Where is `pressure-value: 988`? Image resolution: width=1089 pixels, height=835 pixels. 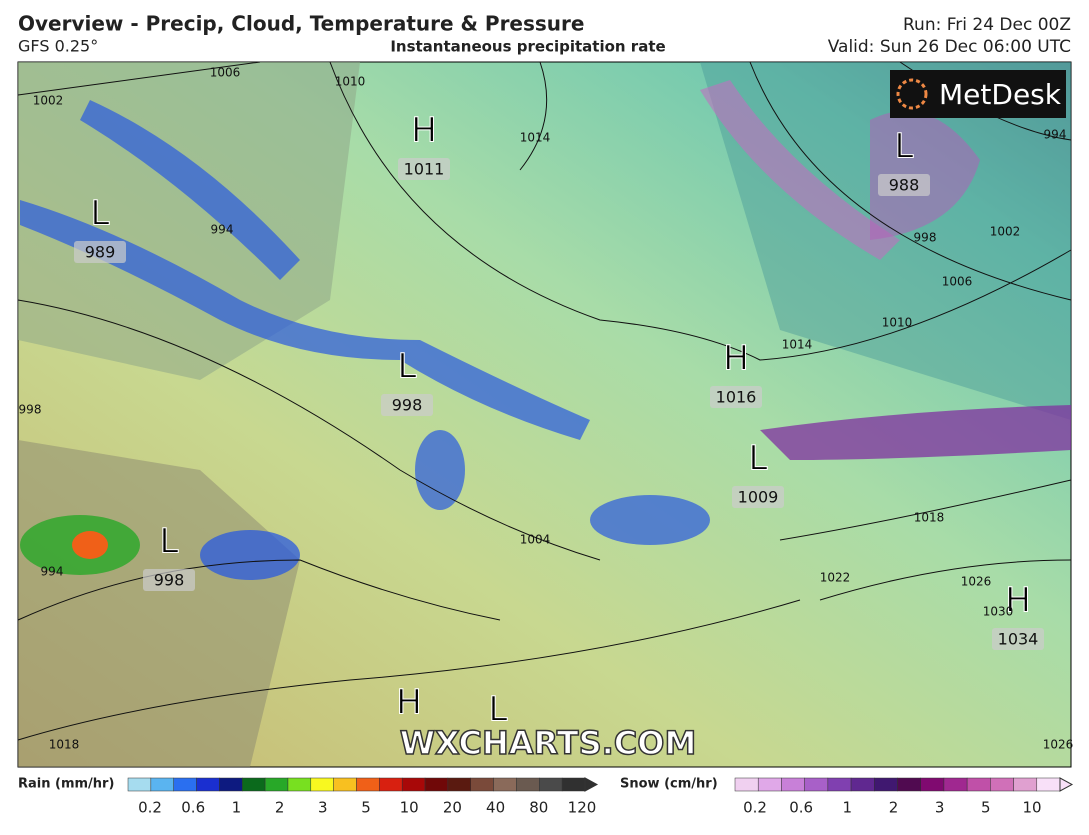 pressure-value: 988 is located at coordinates (904, 185).